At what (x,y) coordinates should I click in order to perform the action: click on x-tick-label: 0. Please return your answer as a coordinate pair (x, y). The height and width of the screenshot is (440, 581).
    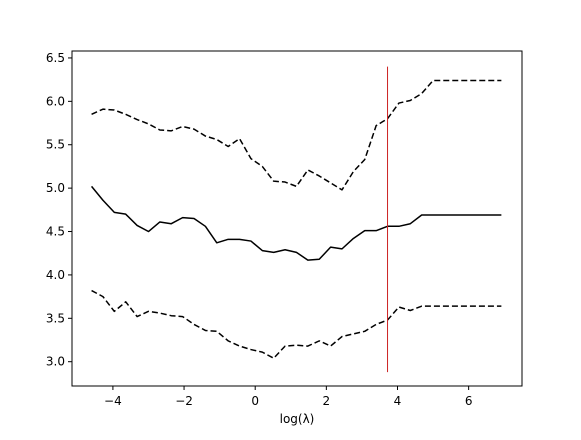
    Looking at the image, I should click on (255, 401).